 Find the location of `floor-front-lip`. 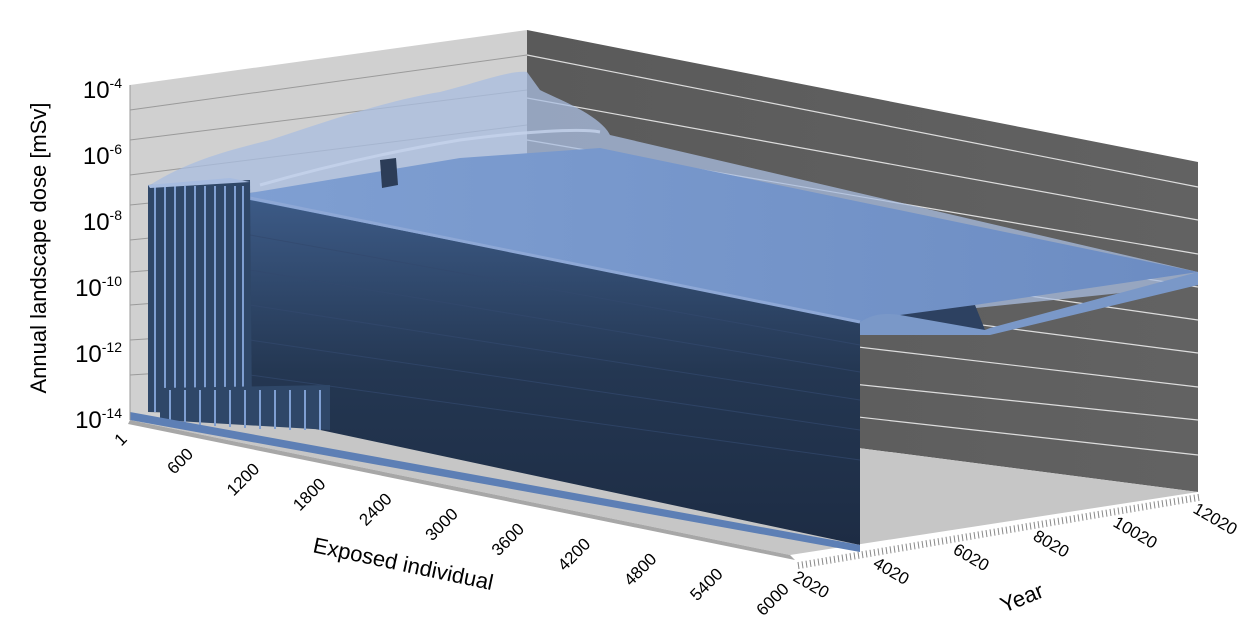

floor-front-lip is located at coordinates (461, 490).